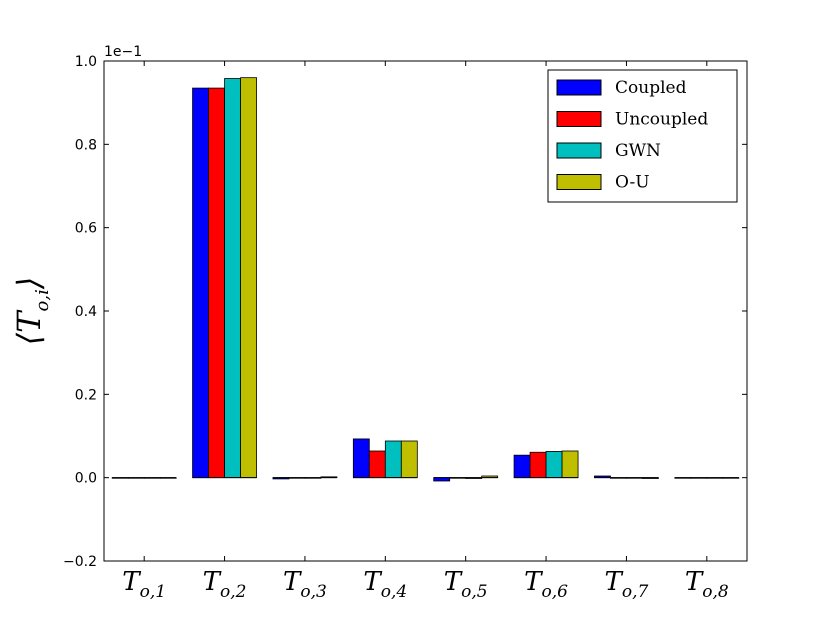  What do you see at coordinates (29, 327) in the screenshot?
I see `y-axis-label-main: ⟨T` at bounding box center [29, 327].